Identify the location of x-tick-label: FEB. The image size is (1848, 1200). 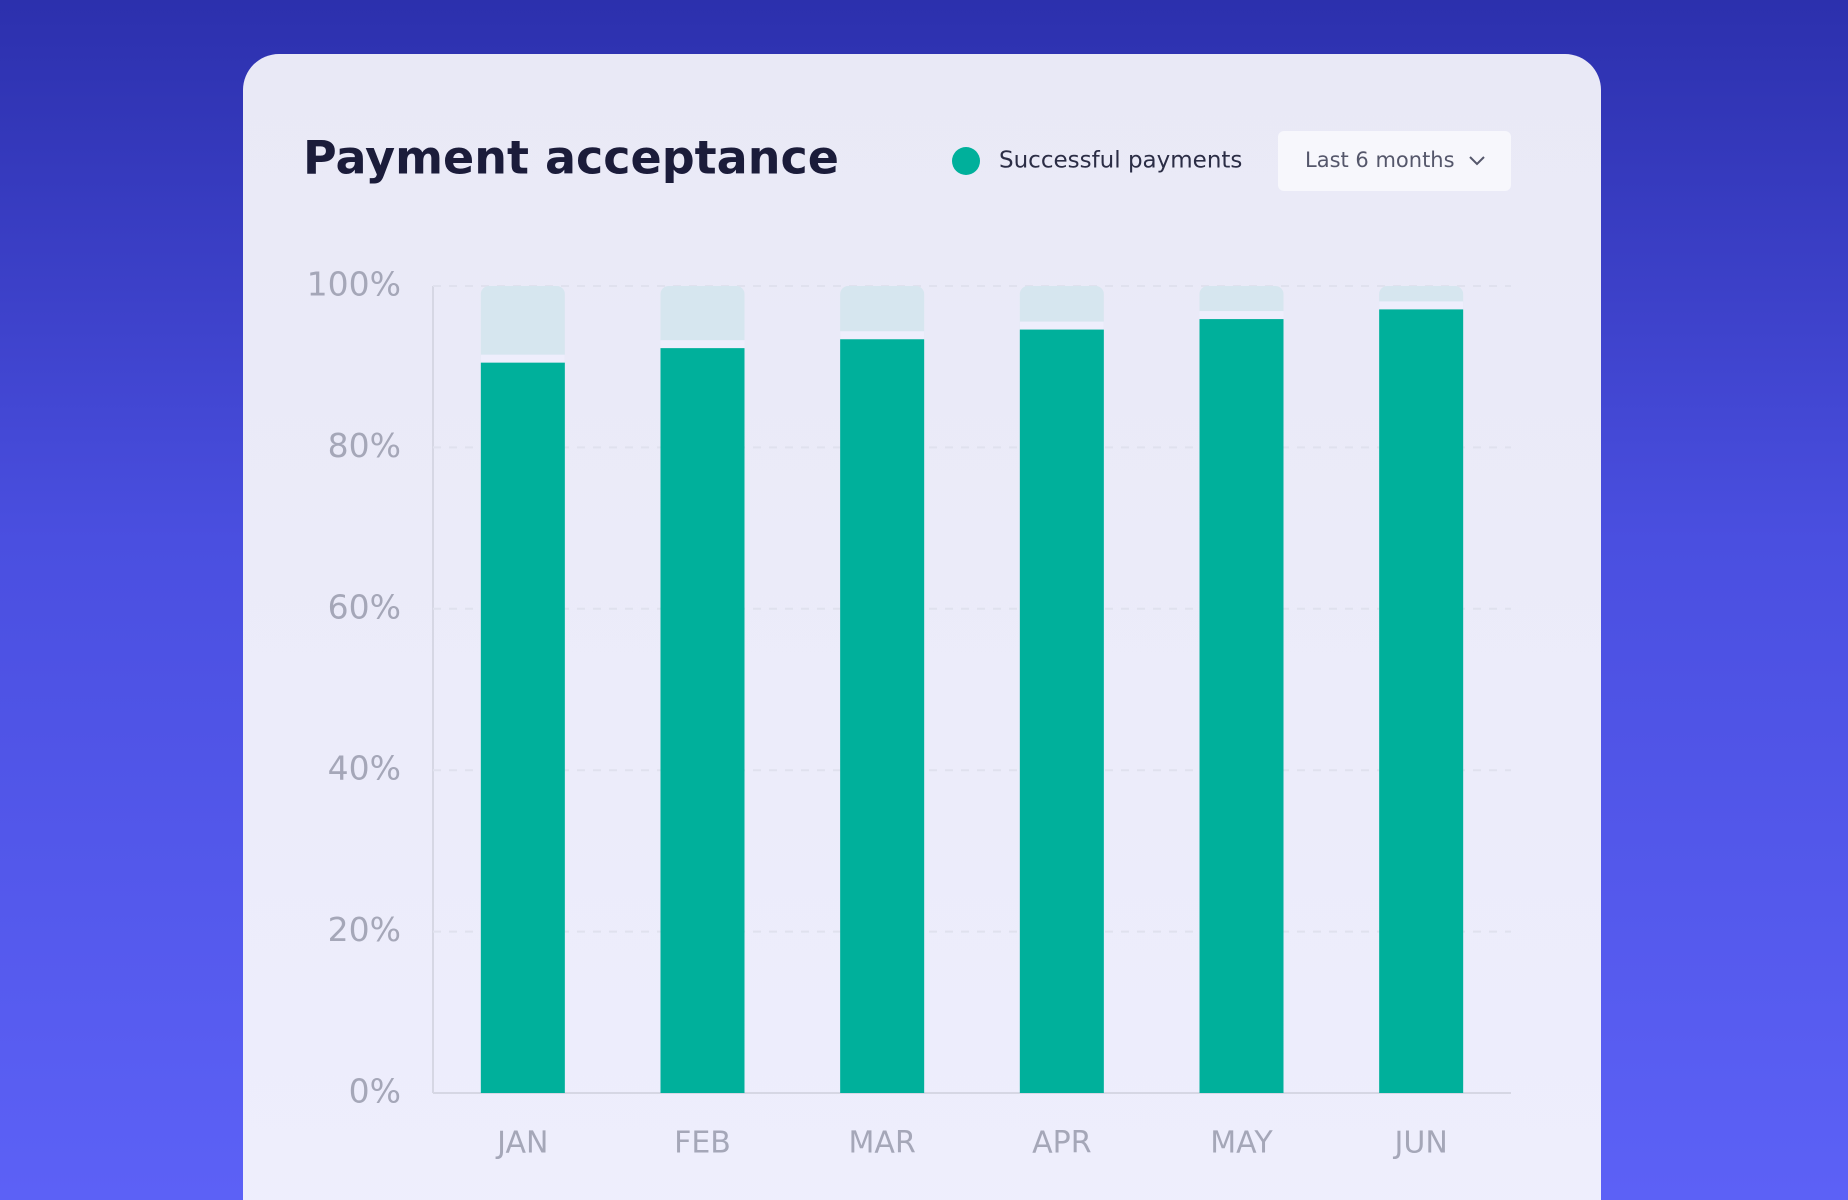
(702, 1143).